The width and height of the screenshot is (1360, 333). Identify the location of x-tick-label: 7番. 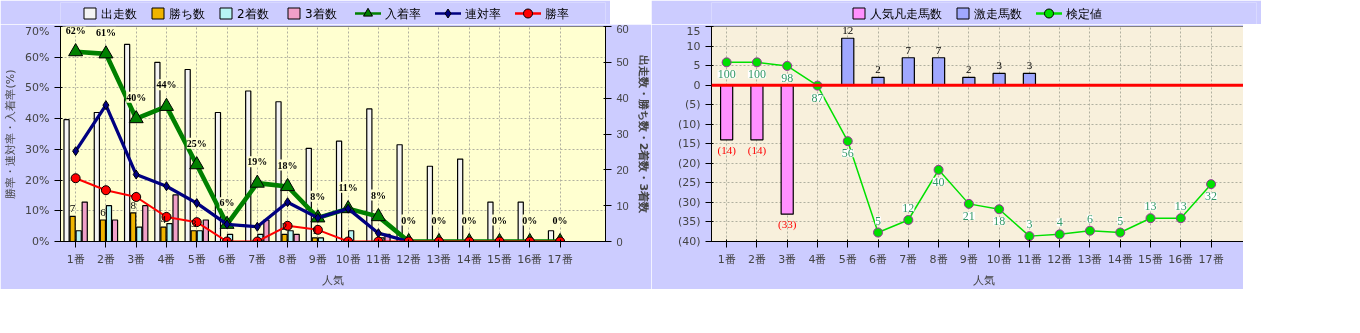
(257, 259).